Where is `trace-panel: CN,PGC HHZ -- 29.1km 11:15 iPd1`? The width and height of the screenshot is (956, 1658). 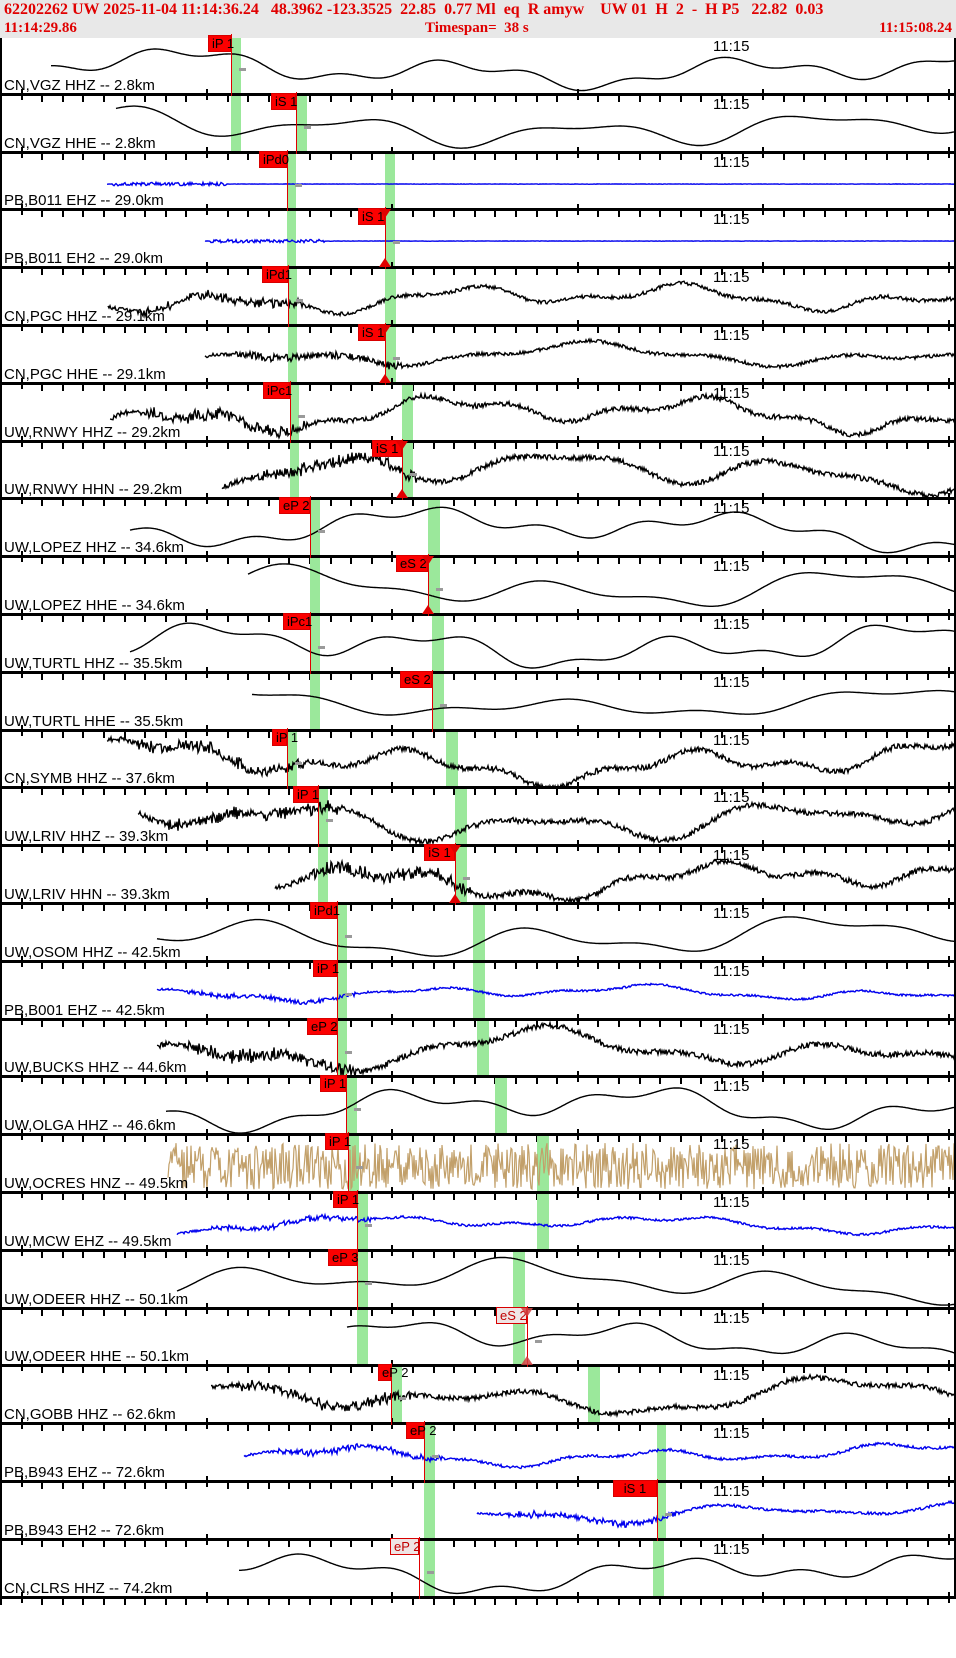 trace-panel: CN,PGC HHZ -- 29.1km 11:15 iPd1 is located at coordinates (478, 299).